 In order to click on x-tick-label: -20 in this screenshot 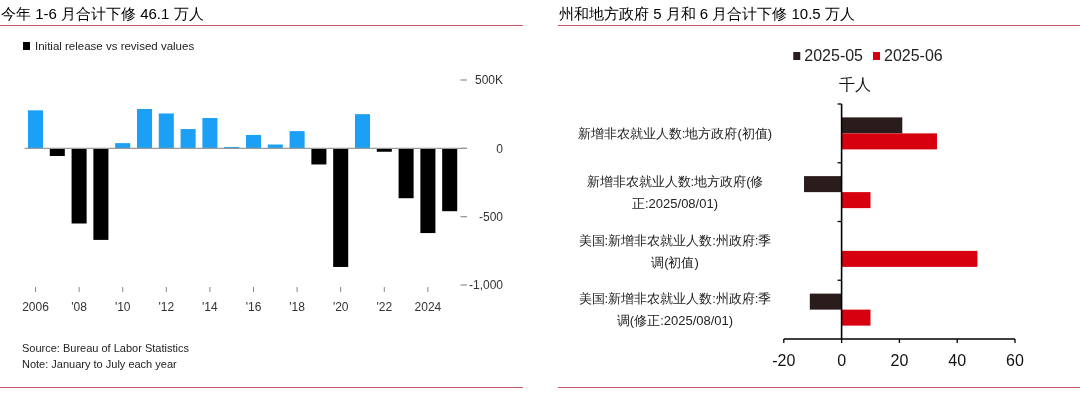, I will do `click(784, 360)`.